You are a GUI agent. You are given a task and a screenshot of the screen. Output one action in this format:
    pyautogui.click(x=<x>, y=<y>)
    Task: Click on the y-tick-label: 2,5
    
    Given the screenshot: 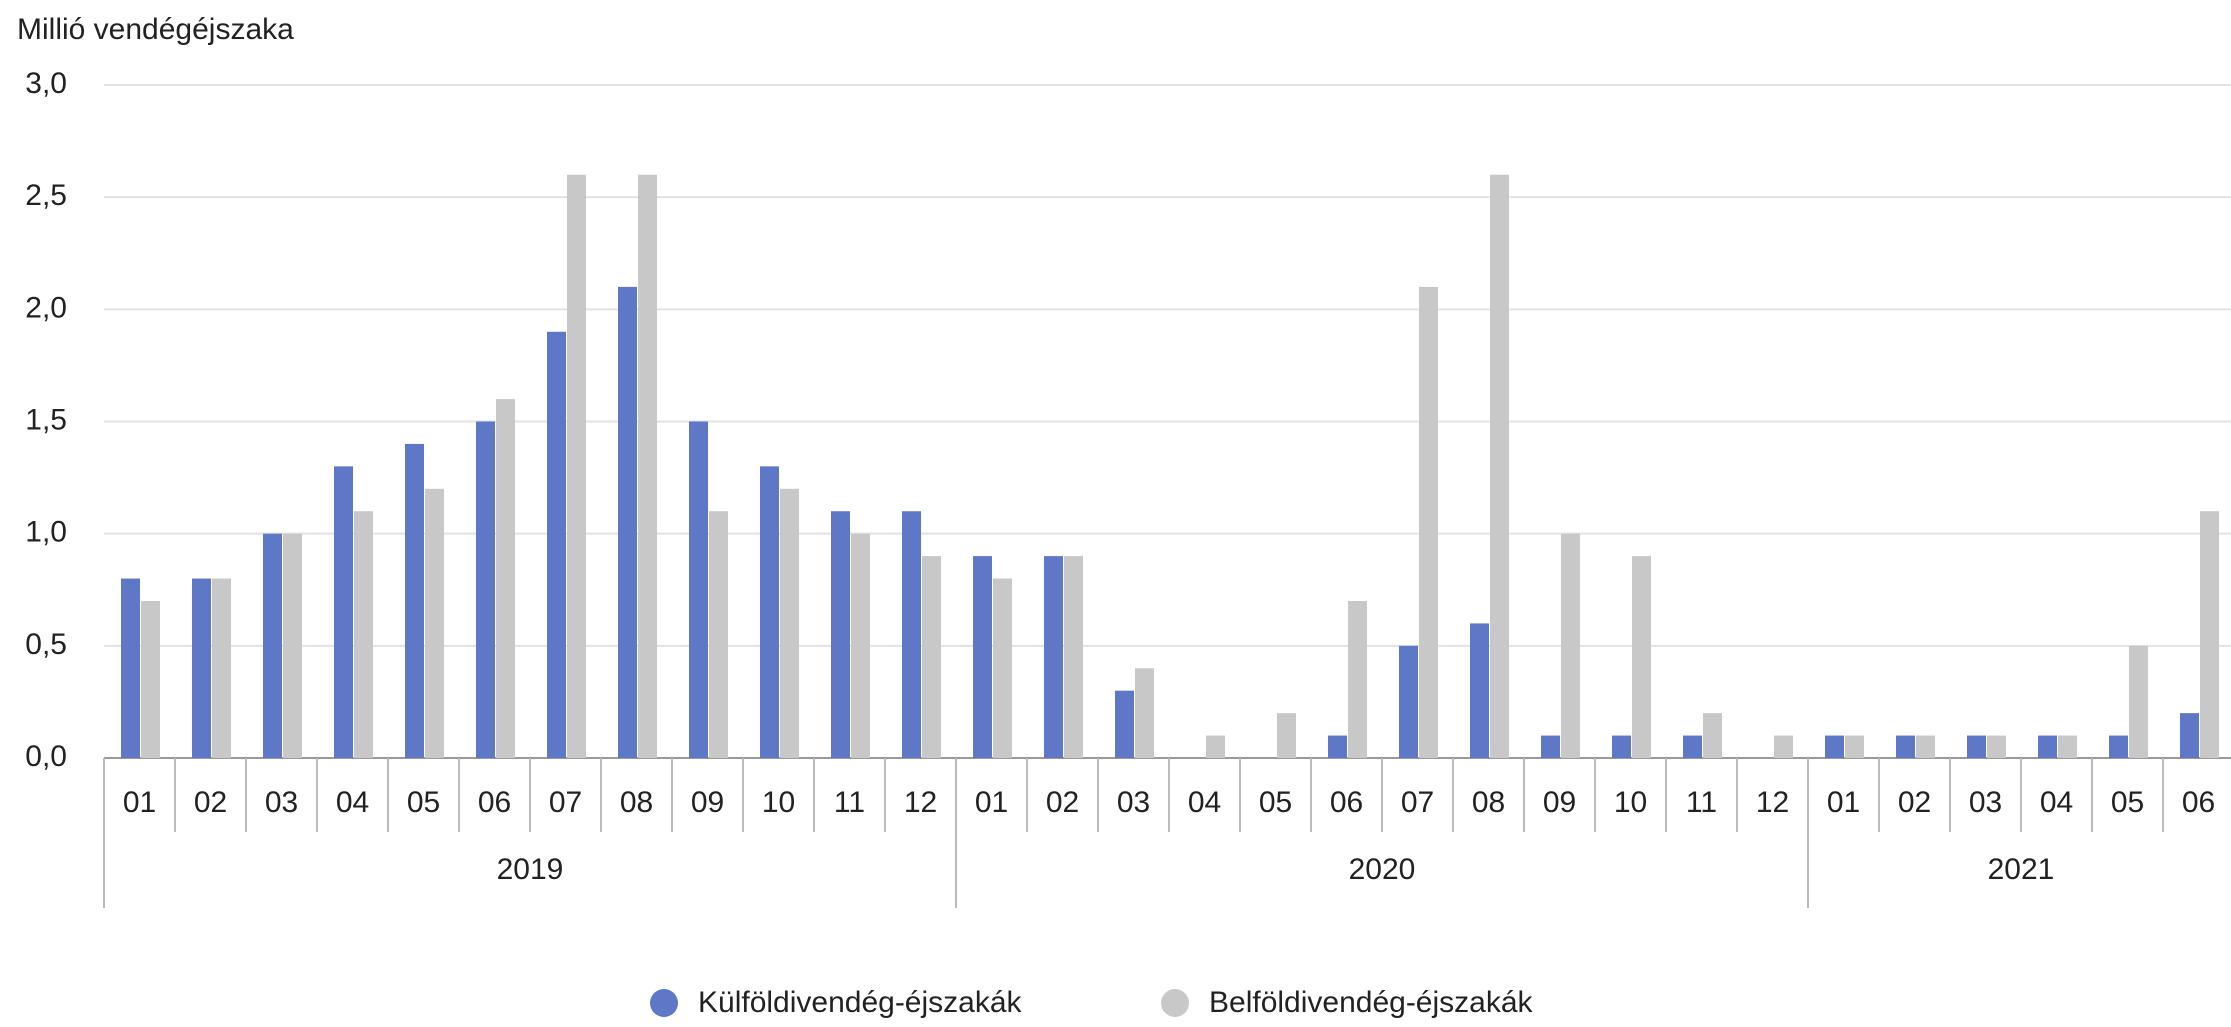 What is the action you would take?
    pyautogui.click(x=46, y=195)
    